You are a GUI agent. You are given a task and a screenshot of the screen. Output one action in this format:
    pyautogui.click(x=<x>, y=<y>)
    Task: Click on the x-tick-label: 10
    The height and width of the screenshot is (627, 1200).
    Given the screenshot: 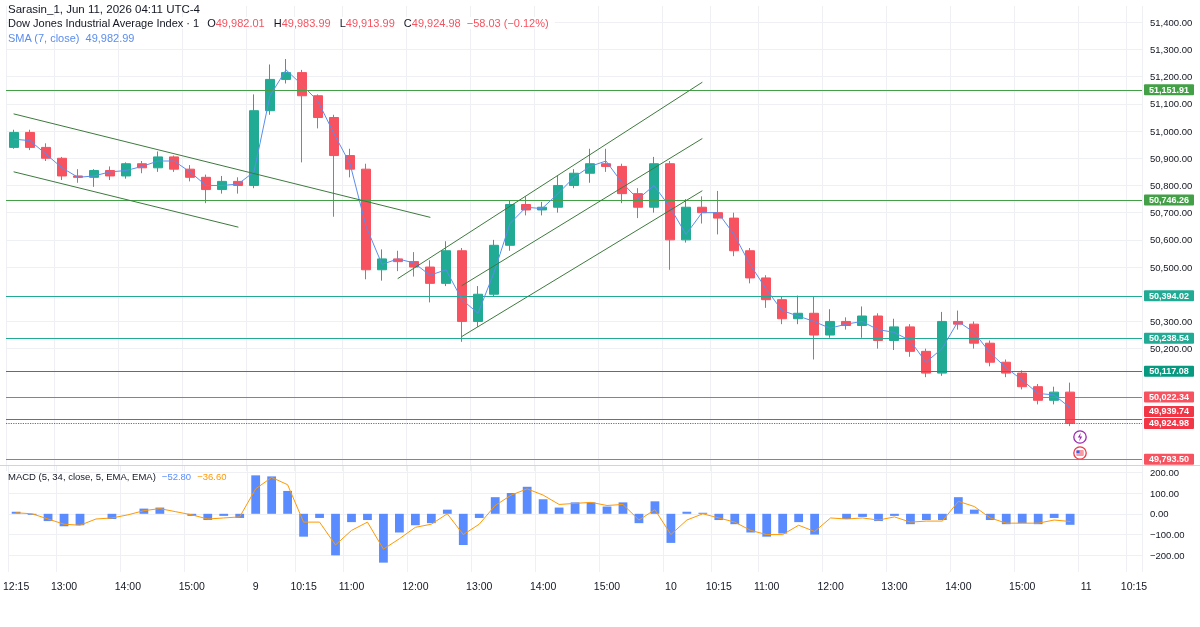 What is the action you would take?
    pyautogui.click(x=671, y=585)
    